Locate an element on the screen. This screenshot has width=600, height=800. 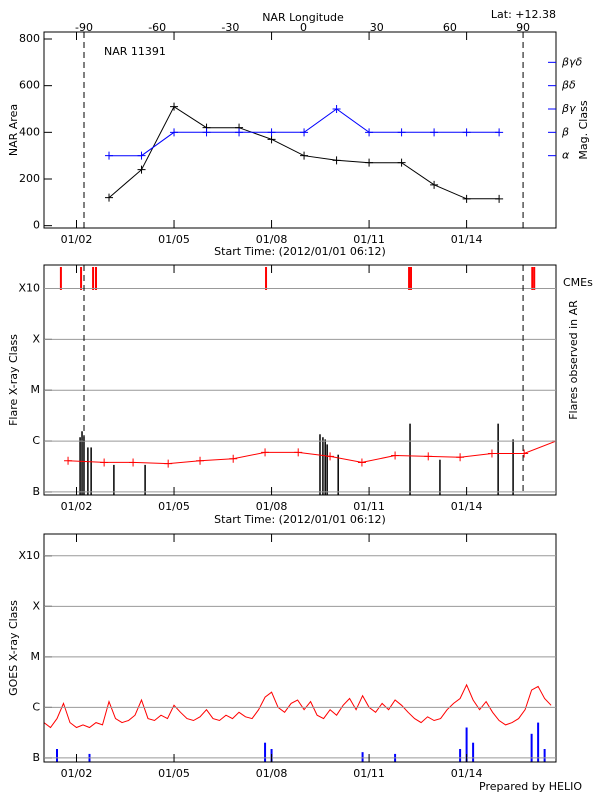
goes-line is located at coordinates (298, 706).